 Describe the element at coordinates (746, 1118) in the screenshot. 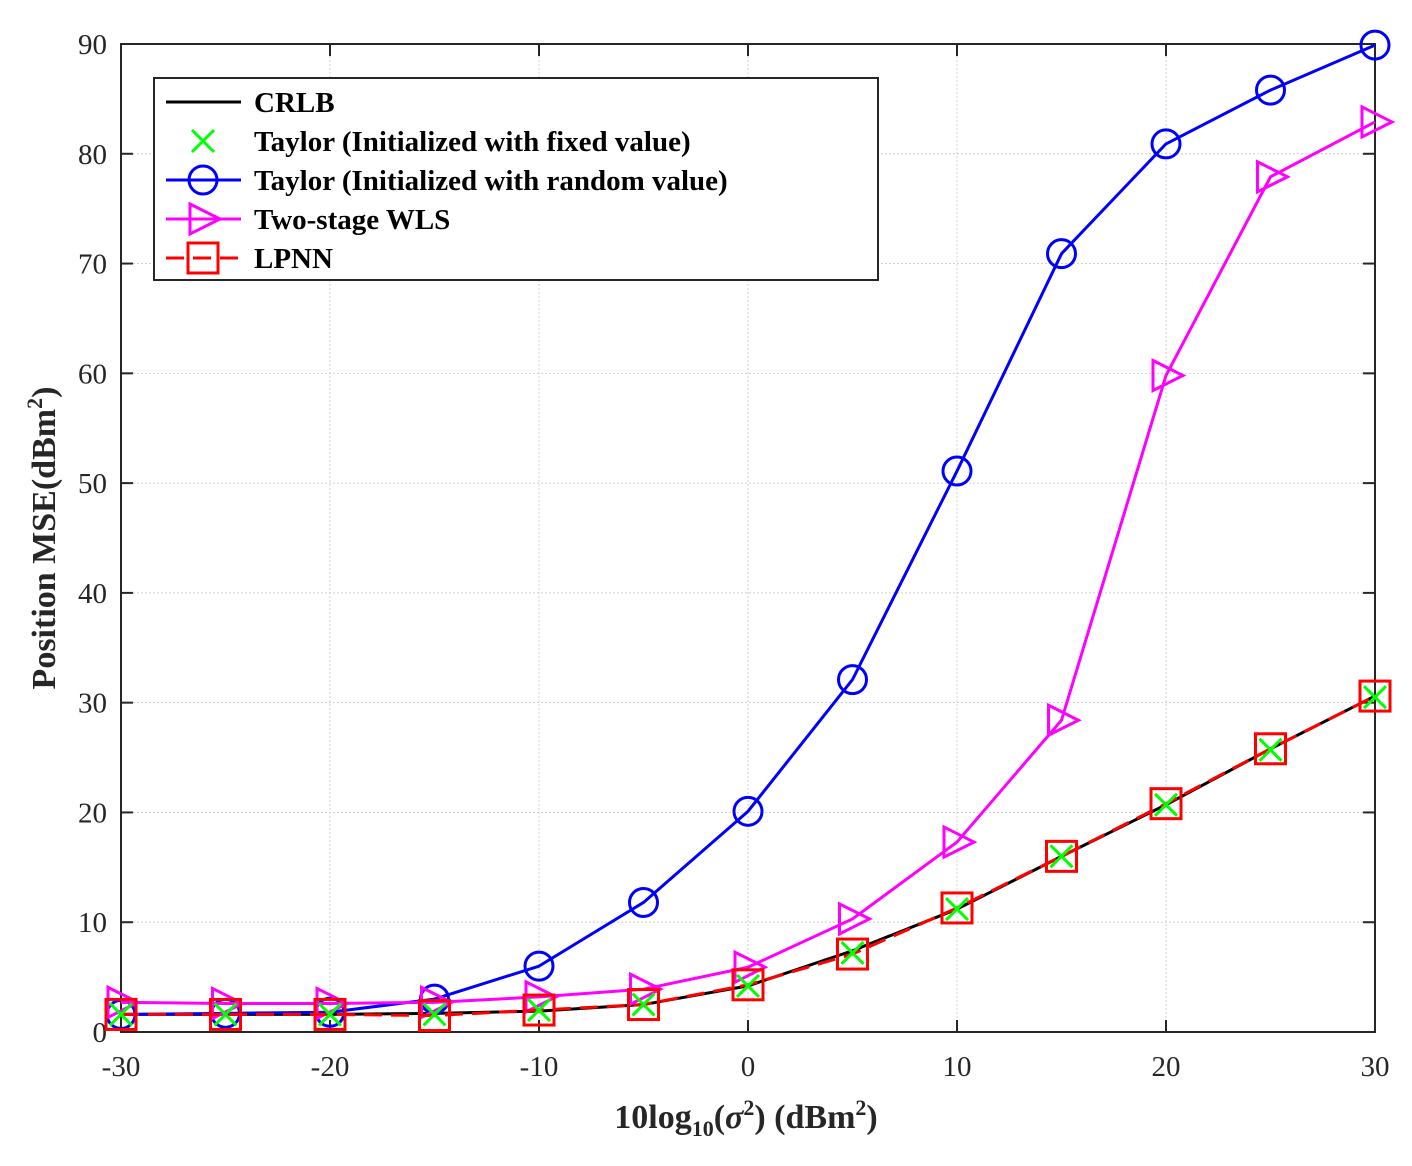

I see `x-axis-label: 10log10(σ2) (dBm2)` at that location.